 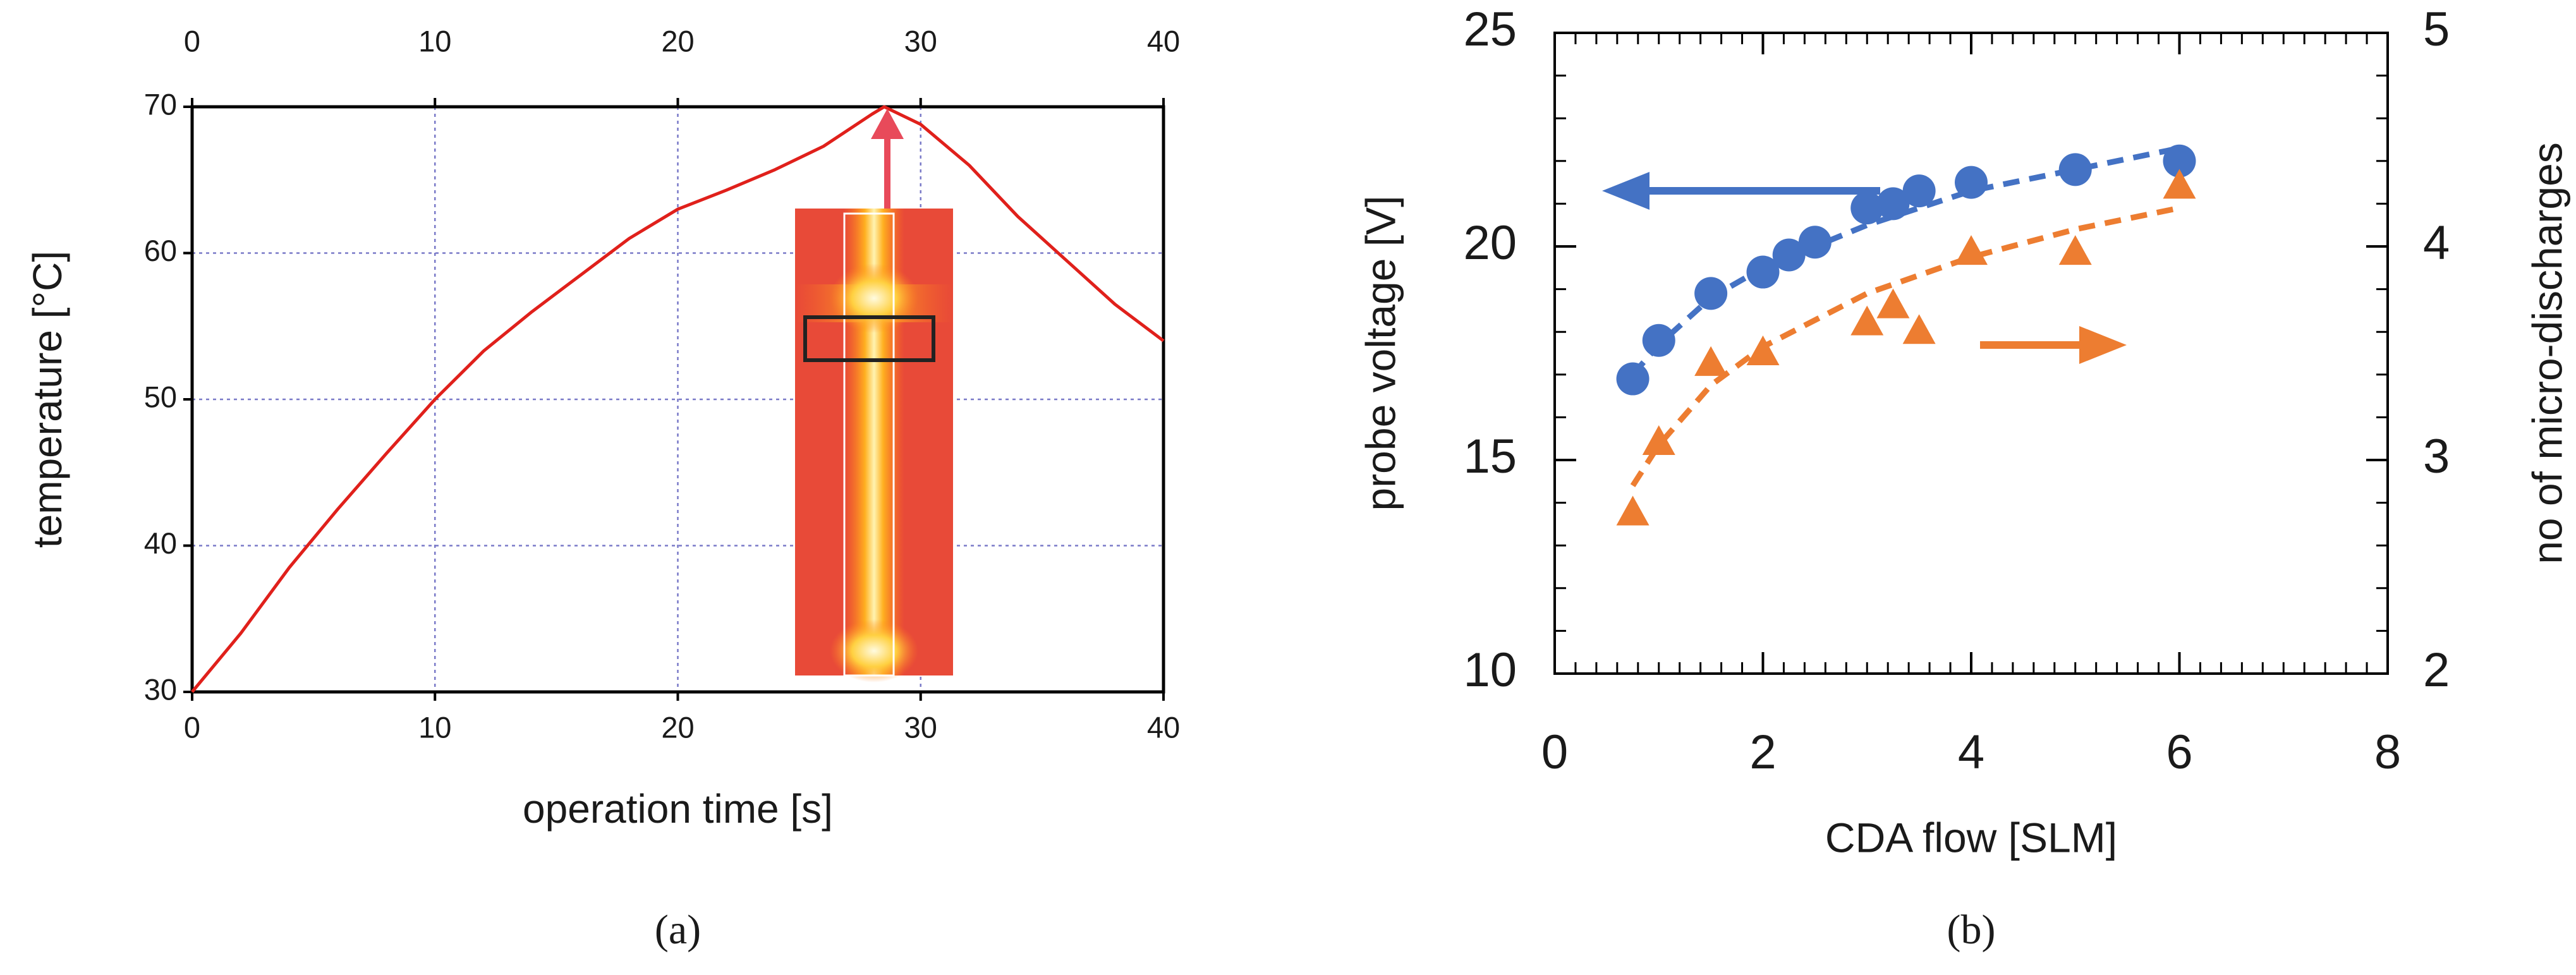 What do you see at coordinates (2179, 752) in the screenshot?
I see `x-tick-label: 6` at bounding box center [2179, 752].